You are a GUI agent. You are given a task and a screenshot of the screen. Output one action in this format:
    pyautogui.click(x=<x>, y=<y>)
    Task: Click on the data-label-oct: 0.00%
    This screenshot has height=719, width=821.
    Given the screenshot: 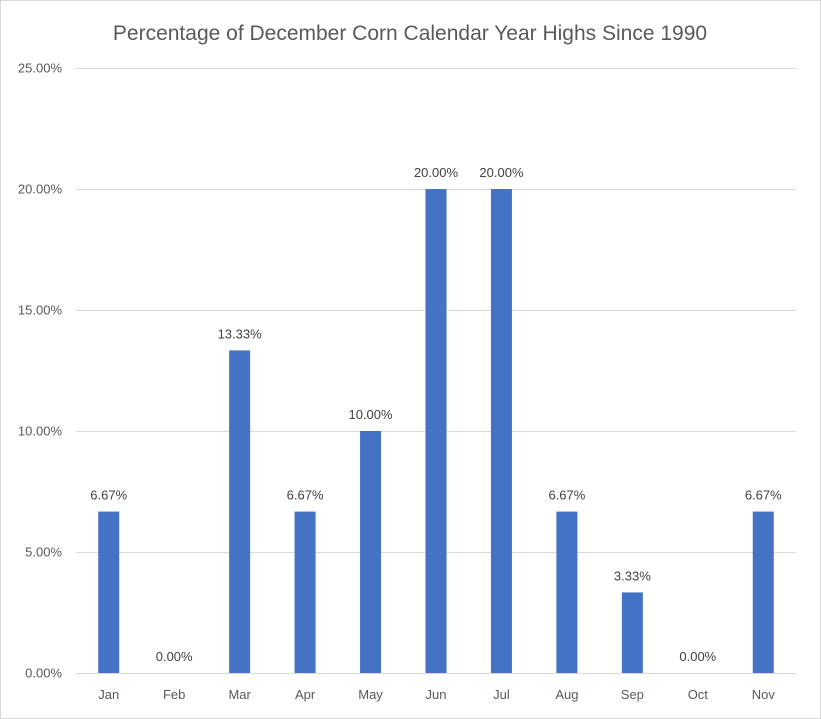 What is the action you would take?
    pyautogui.click(x=697, y=656)
    